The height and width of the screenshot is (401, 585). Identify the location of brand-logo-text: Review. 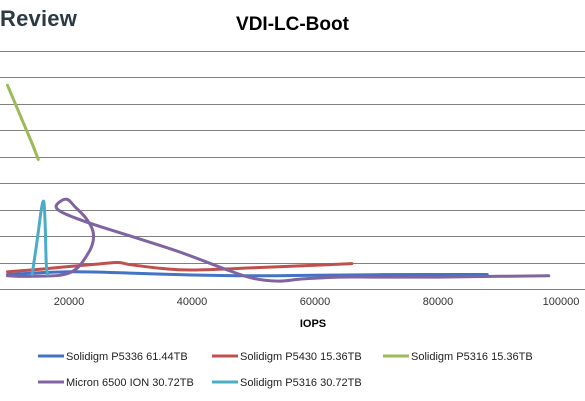
(39, 18).